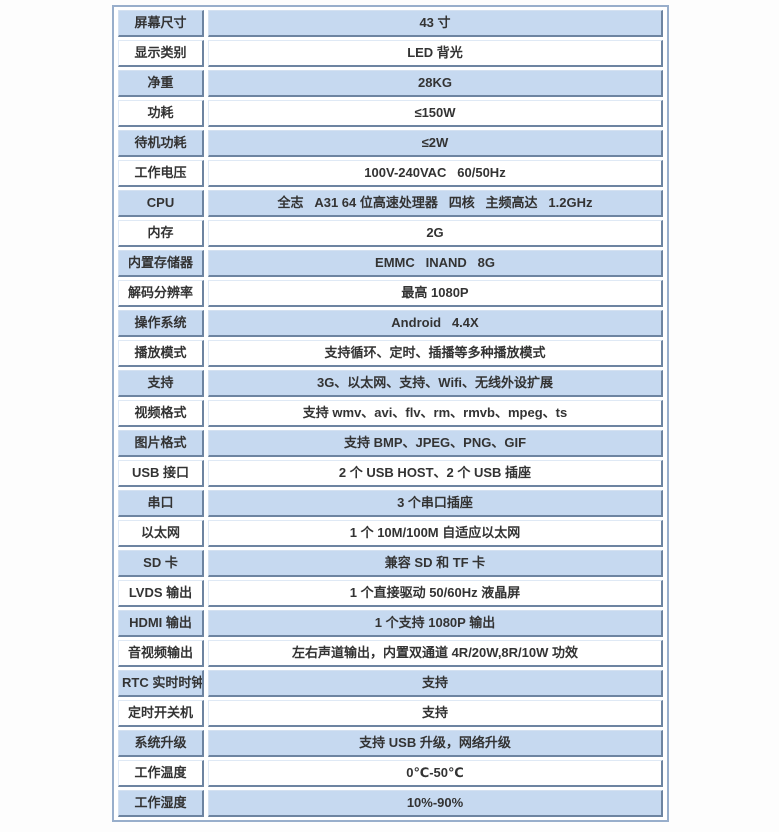 The width and height of the screenshot is (779, 832). I want to click on spec-label-cell: 功耗, so click(161, 113).